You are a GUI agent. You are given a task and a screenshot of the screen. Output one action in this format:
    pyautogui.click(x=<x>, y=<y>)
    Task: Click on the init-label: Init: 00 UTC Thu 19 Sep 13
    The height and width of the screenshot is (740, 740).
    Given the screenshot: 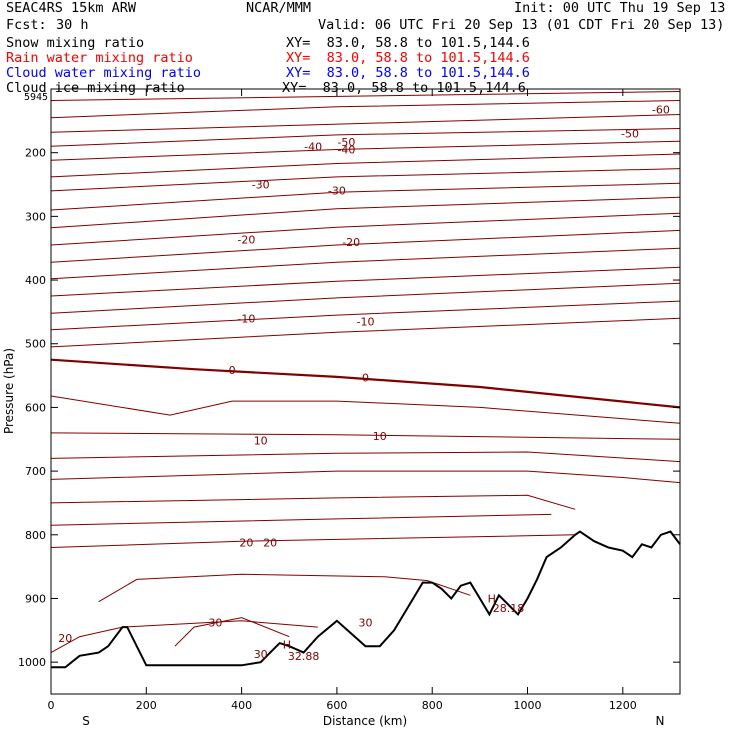 What is the action you would take?
    pyautogui.click(x=620, y=8)
    